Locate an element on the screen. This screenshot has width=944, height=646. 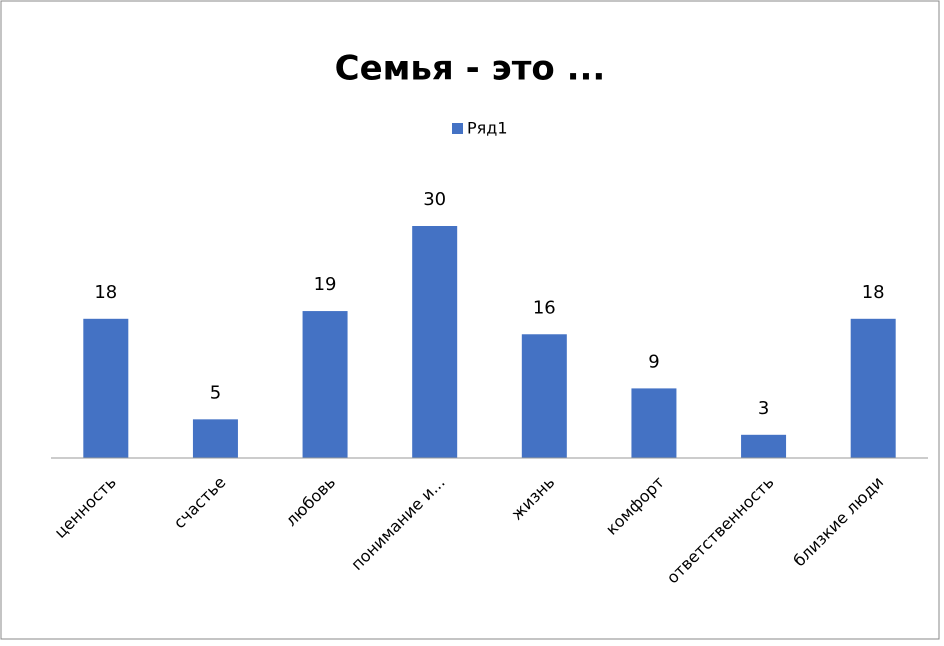
data-label: 16 is located at coordinates (544, 307).